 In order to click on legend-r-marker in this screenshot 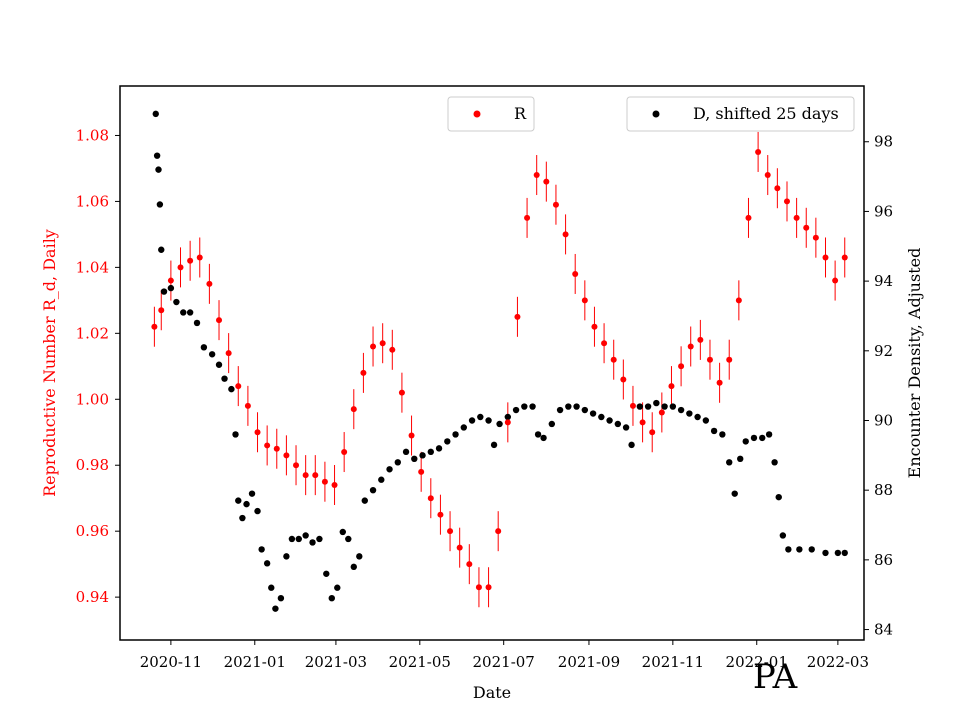, I will do `click(477, 114)`.